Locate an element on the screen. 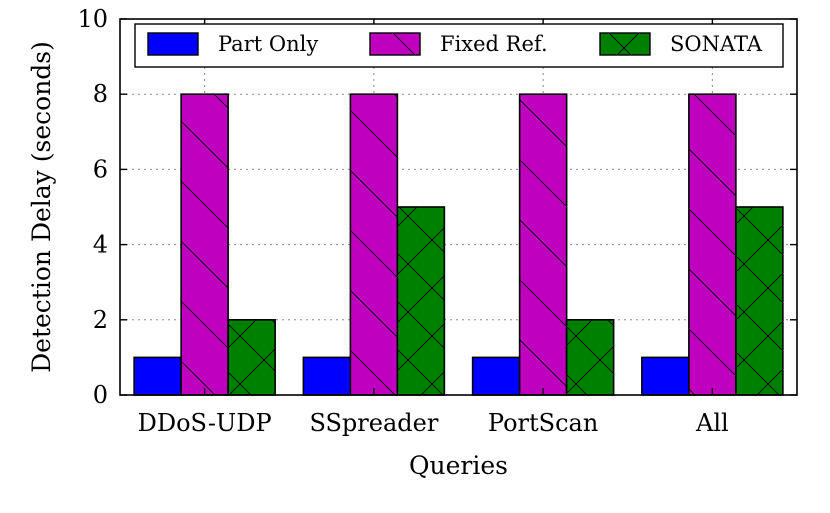 The width and height of the screenshot is (830, 513). legend-entry-part-only: Part Only is located at coordinates (232, 44).